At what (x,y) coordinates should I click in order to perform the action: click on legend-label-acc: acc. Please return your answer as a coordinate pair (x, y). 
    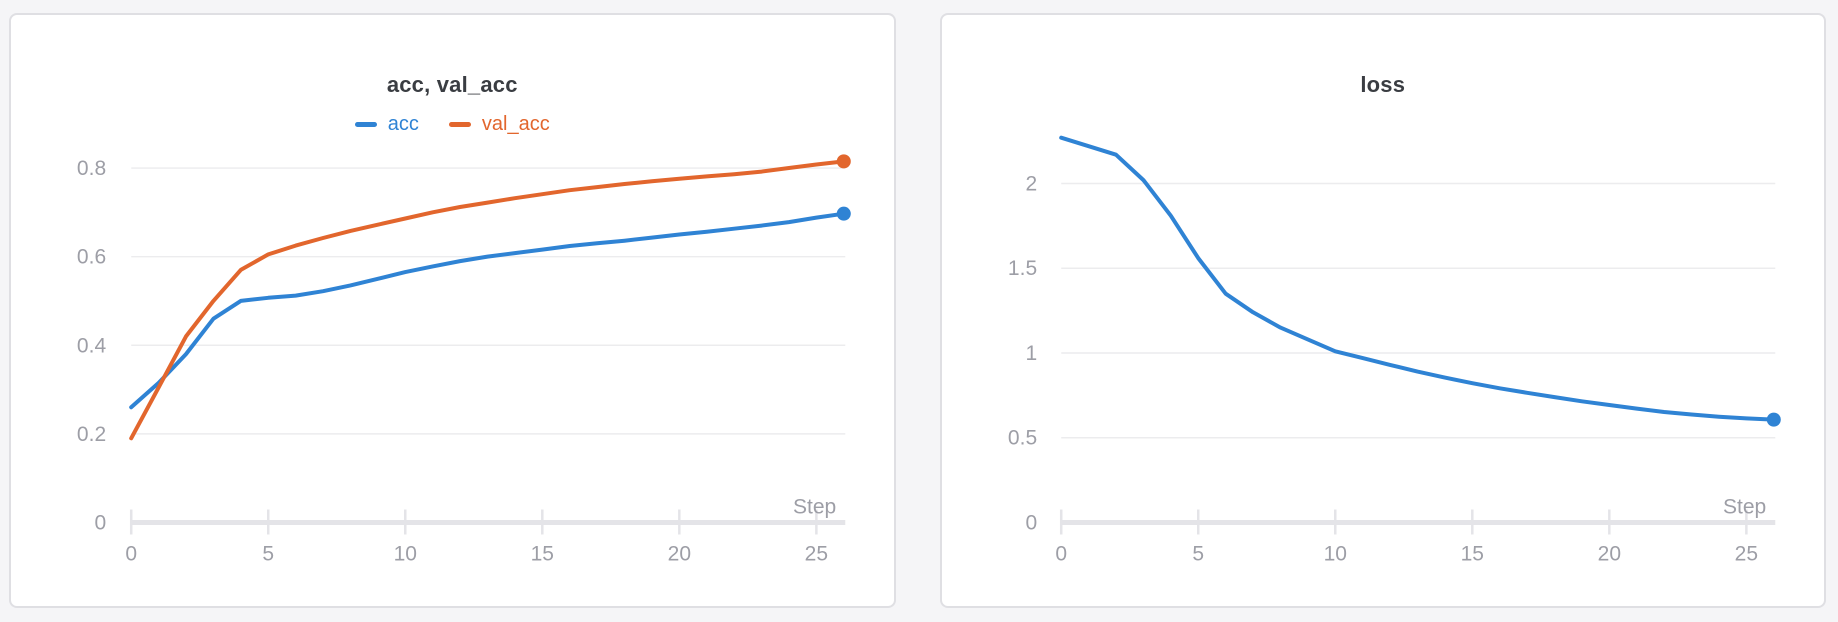
    Looking at the image, I should click on (403, 123).